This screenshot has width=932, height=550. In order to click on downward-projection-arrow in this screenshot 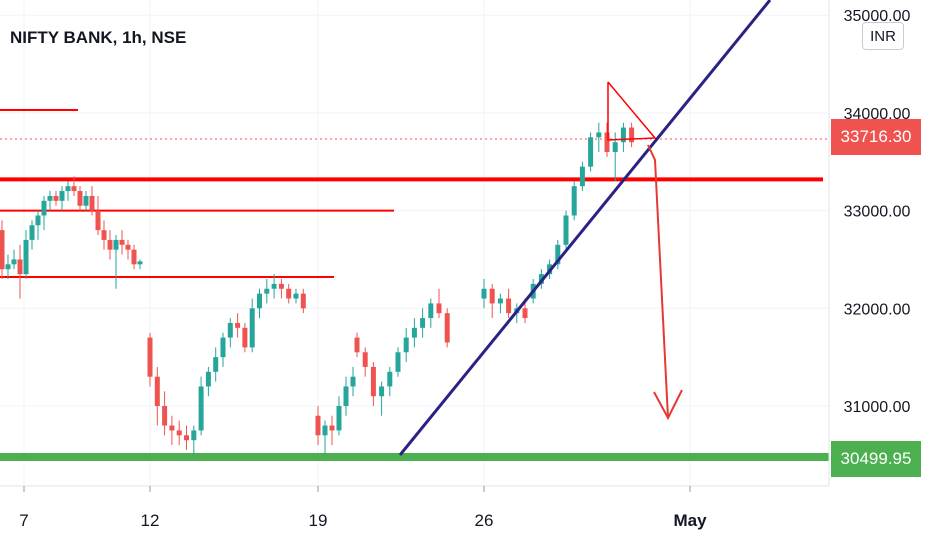, I will do `click(658, 281)`.